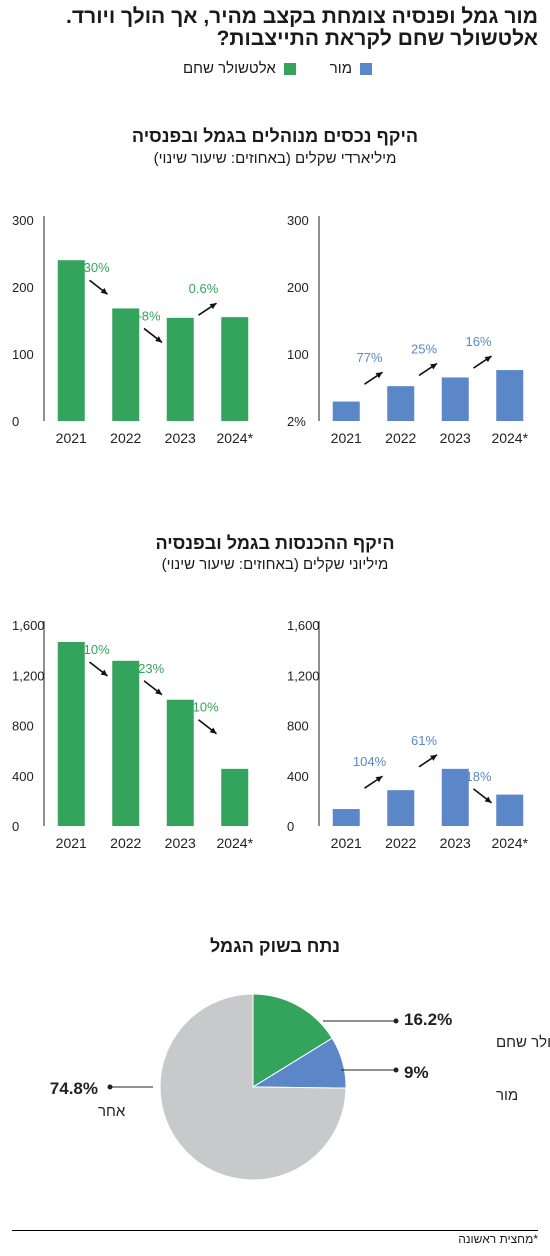 This screenshot has width=550, height=1256. What do you see at coordinates (523, 1042) in the screenshot?
I see `pie-slice-name-label: אלטשולר שחם` at bounding box center [523, 1042].